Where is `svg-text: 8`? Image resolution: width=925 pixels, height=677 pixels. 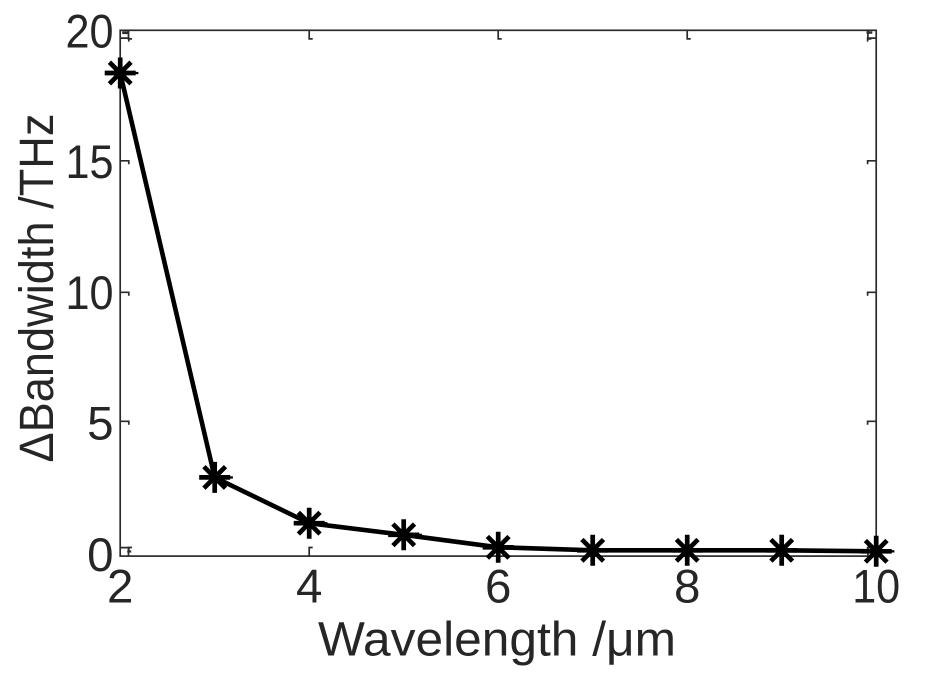 svg-text: 8 is located at coordinates (687, 587).